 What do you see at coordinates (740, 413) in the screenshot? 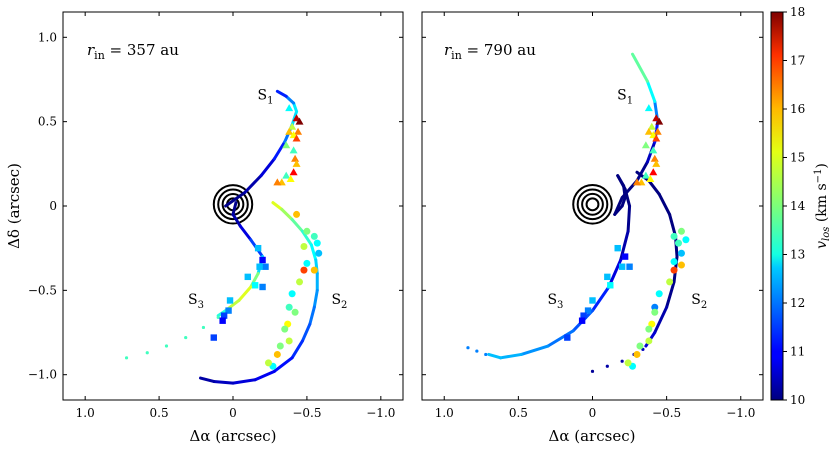
I see `x-tick-label: −1.0` at bounding box center [740, 413].